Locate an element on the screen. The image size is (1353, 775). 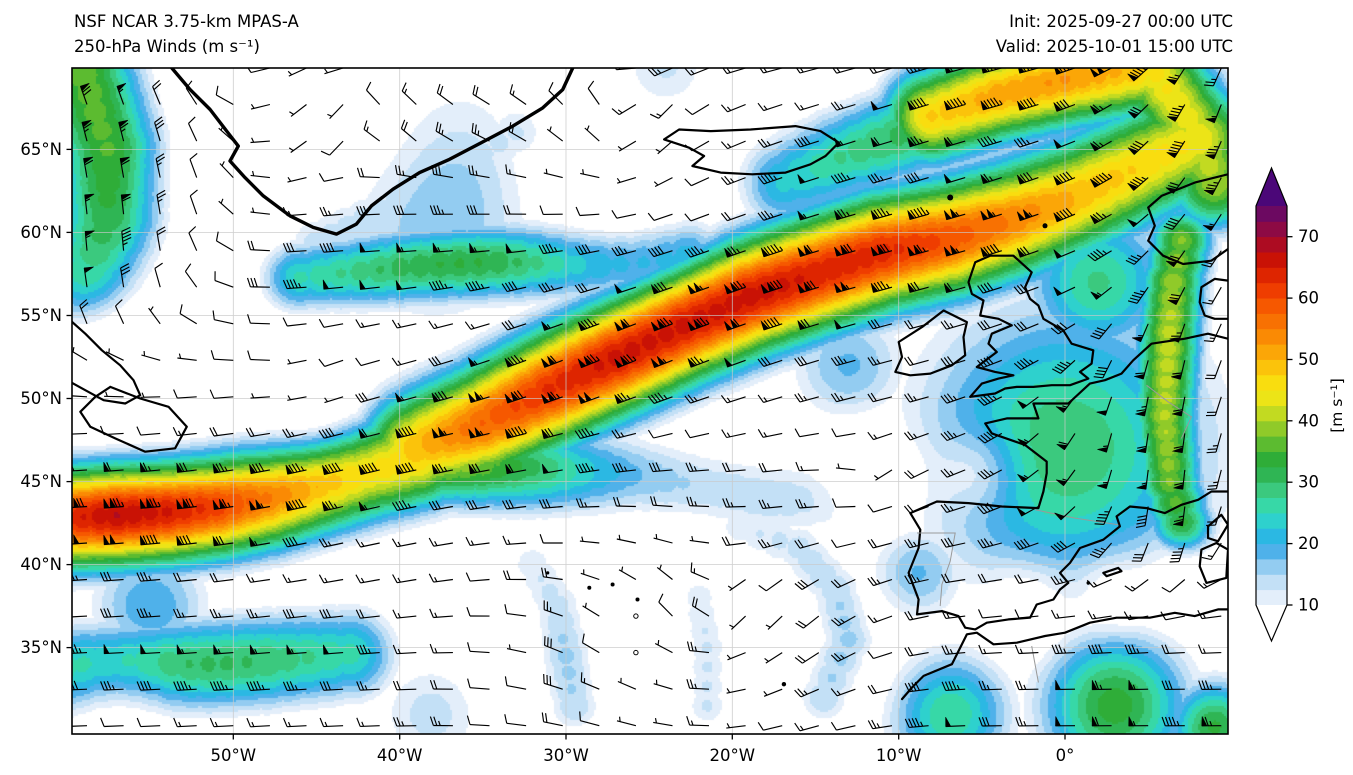
x-tick-label: 0° is located at coordinates (1065, 755).